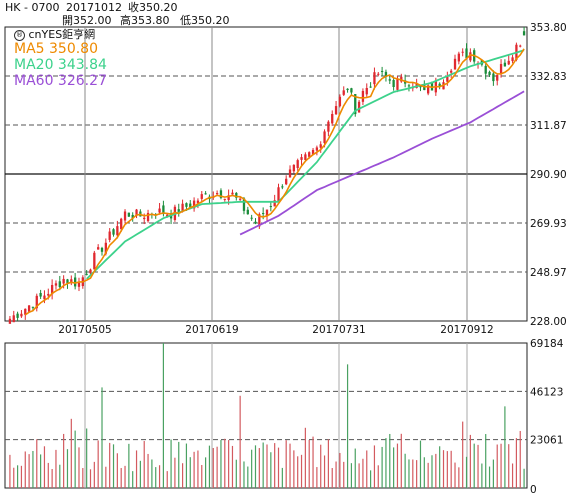 Image resolution: width=580 pixels, height=500 pixels. I want to click on x-tick-label: 20170912, so click(466, 330).